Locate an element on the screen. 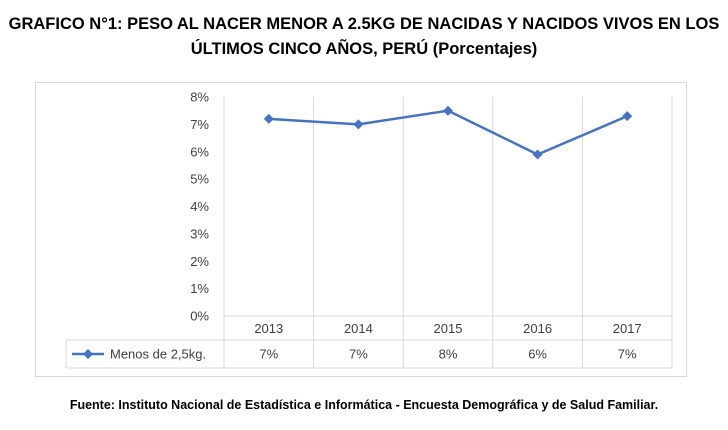  y-tick-label: 4% is located at coordinates (199, 206).